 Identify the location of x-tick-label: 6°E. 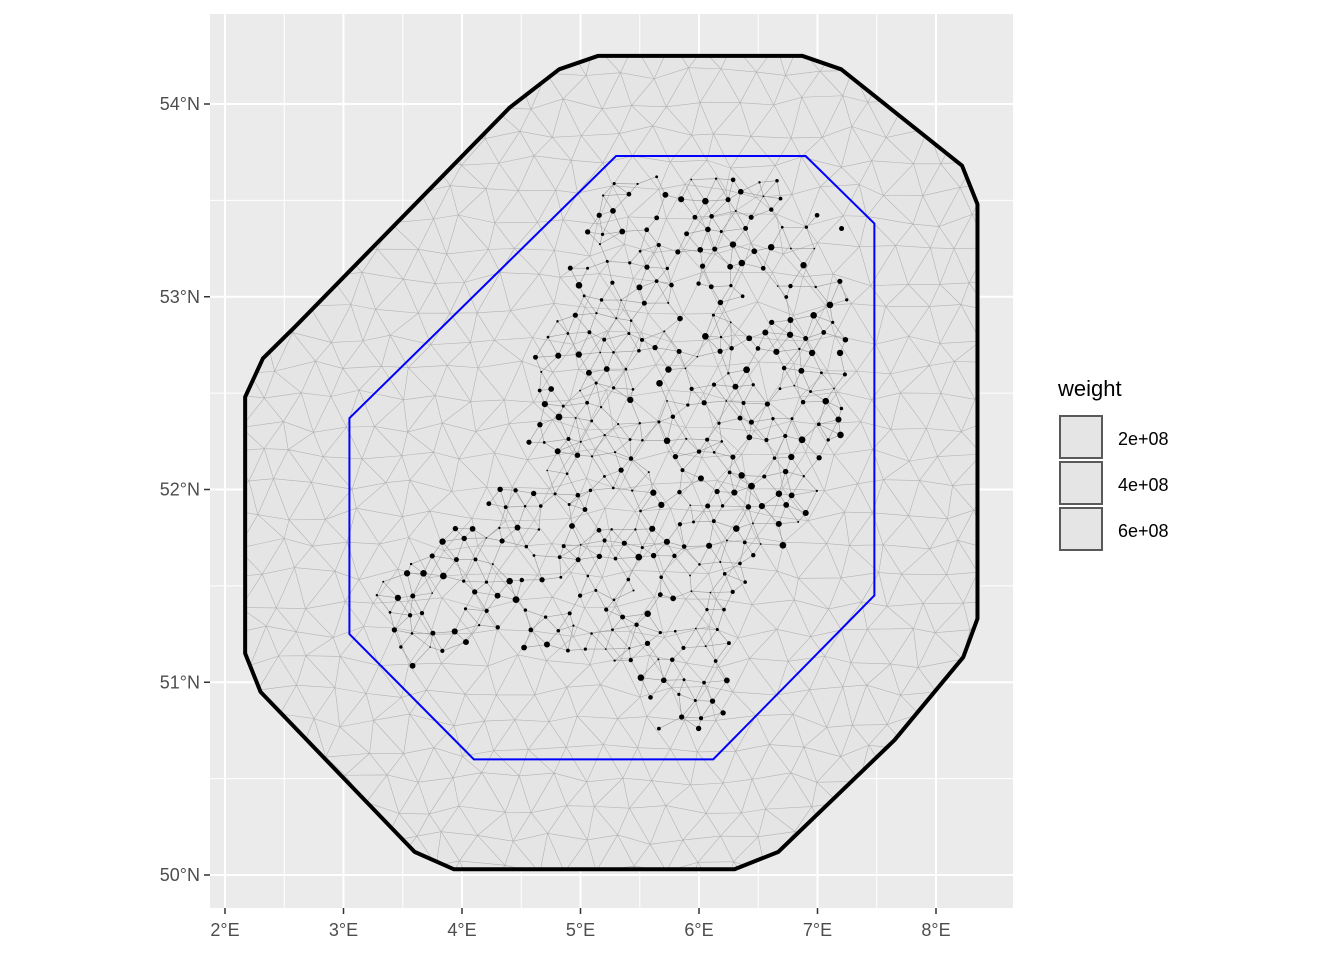
(698, 930).